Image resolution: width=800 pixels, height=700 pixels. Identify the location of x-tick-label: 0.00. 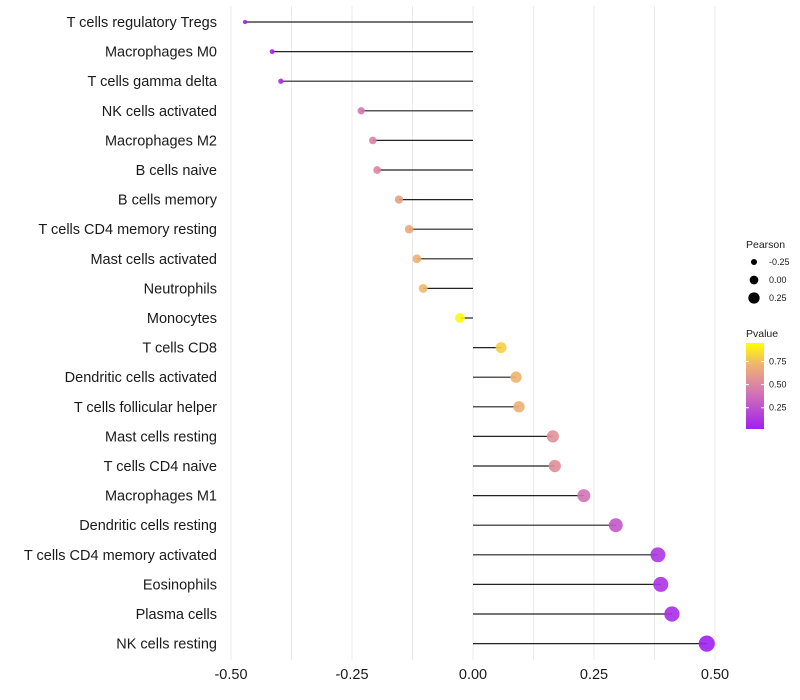
(473, 675).